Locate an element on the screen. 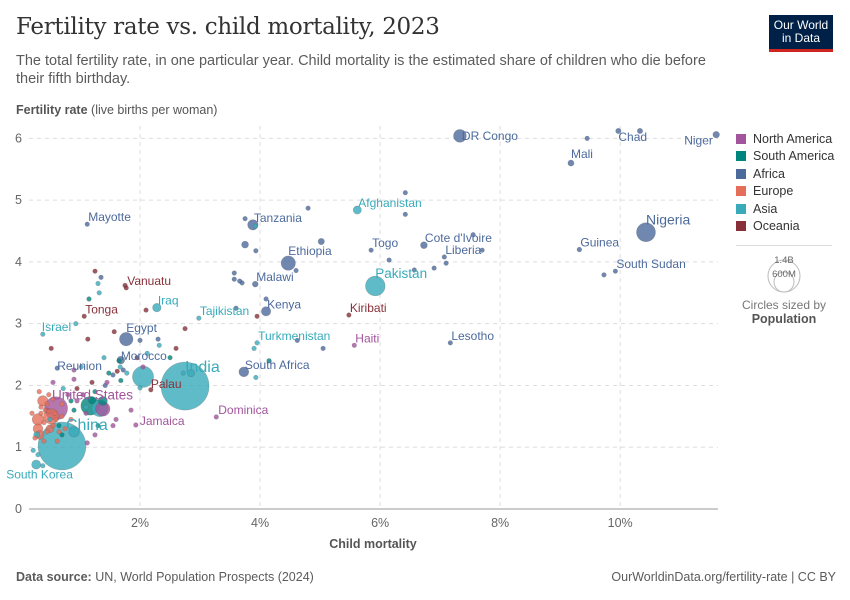 The image size is (850, 600). legend-item: Africa is located at coordinates (785, 174).